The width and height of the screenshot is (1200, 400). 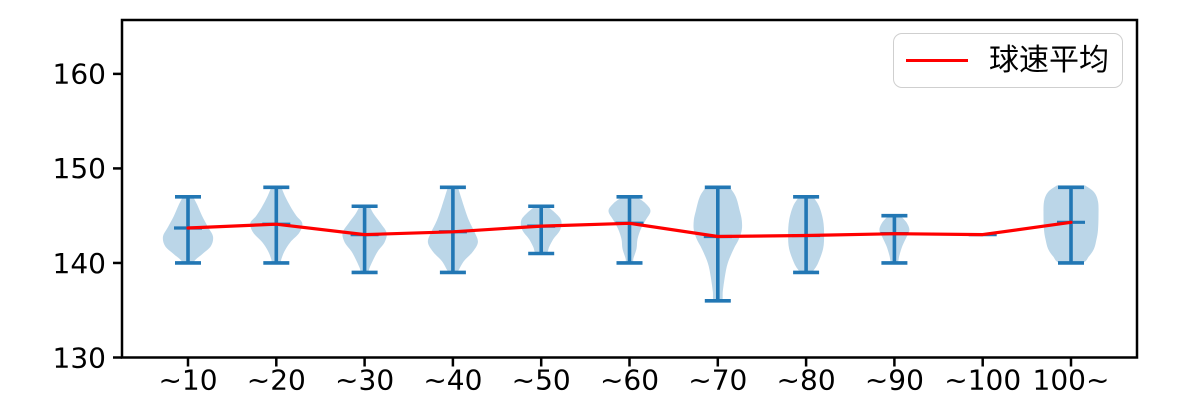 I want to click on x-tick-label: ~100, so click(x=982, y=380).